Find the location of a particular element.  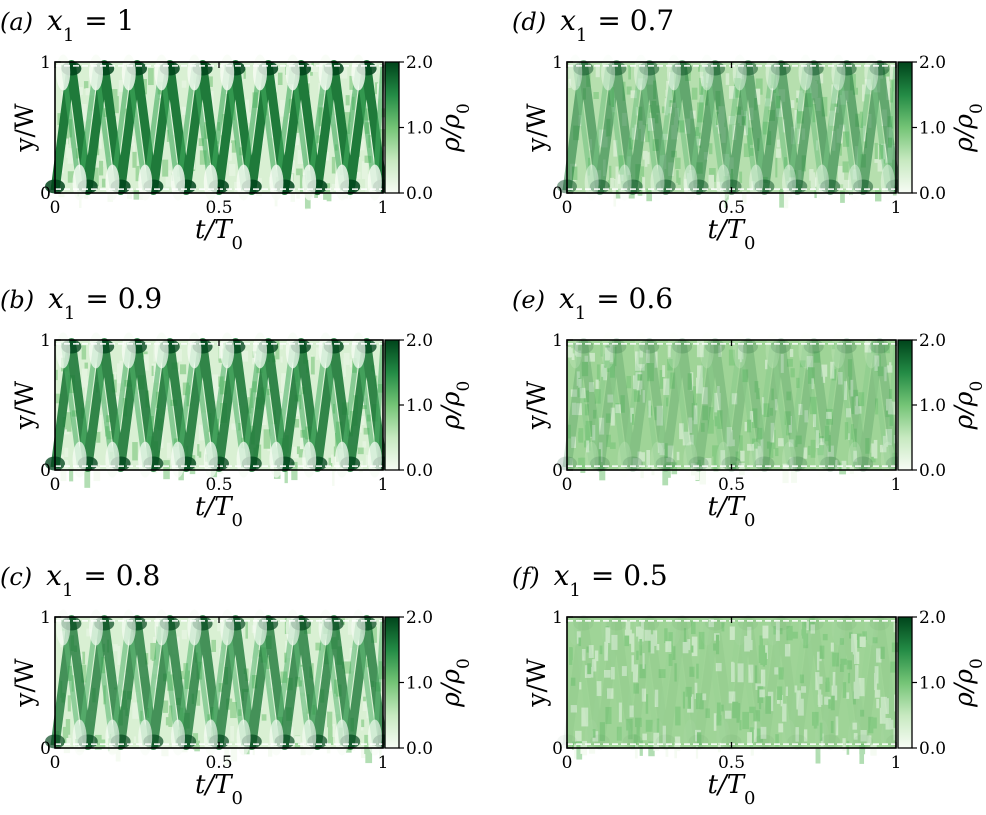

colorbar-label: ρ/ρ0 is located at coordinates (455, 683).